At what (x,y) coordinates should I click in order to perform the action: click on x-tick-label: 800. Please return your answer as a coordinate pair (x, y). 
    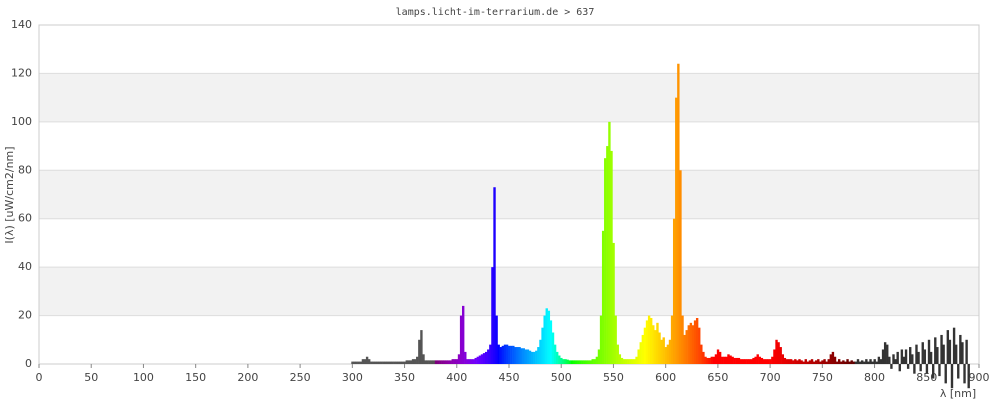
    Looking at the image, I should click on (874, 377).